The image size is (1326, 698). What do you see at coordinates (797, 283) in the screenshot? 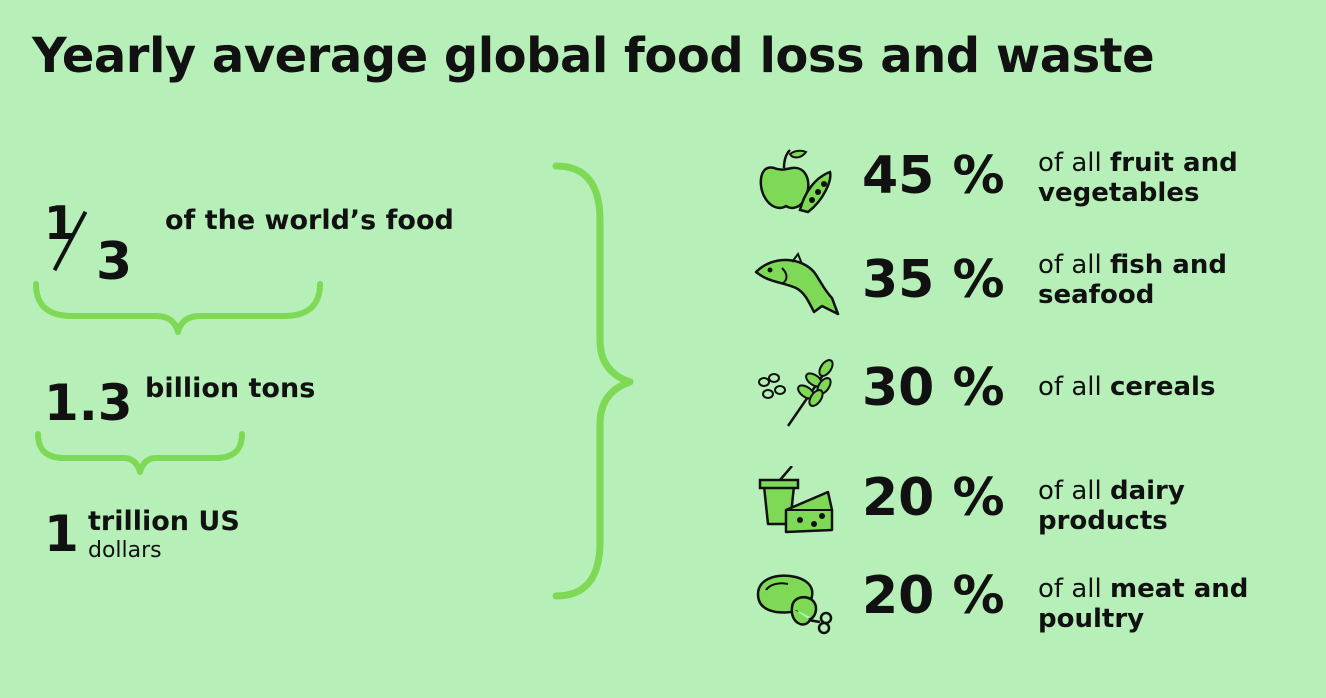
I see `fish-icon` at bounding box center [797, 283].